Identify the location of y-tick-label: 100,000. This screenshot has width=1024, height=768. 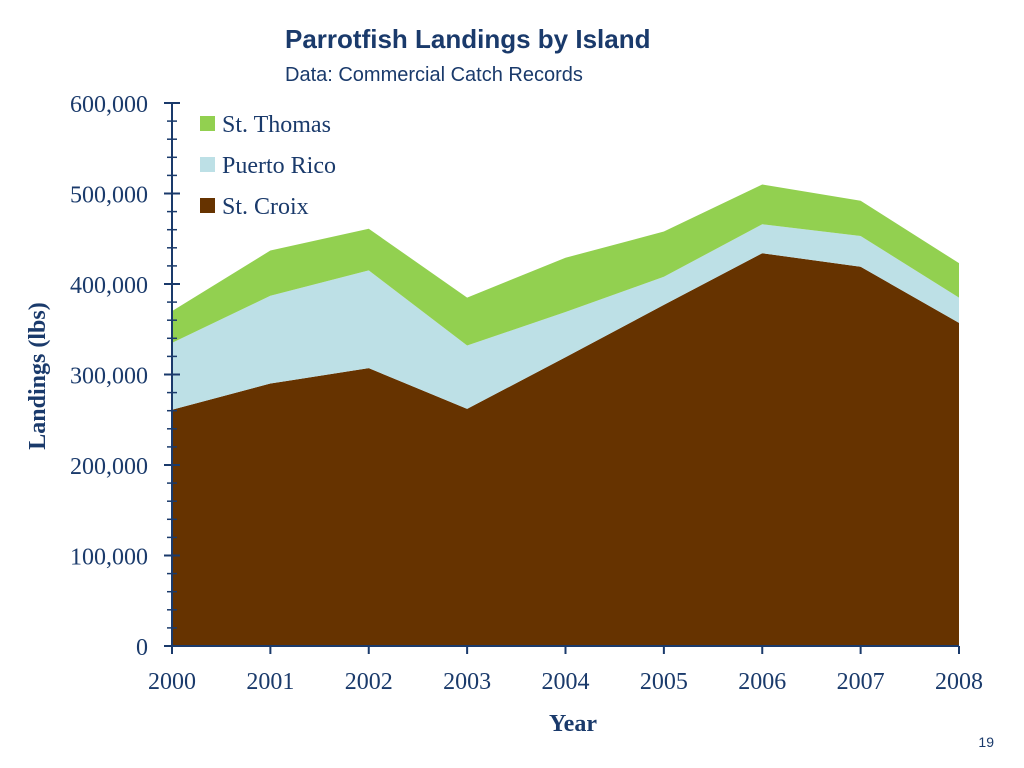
(109, 558).